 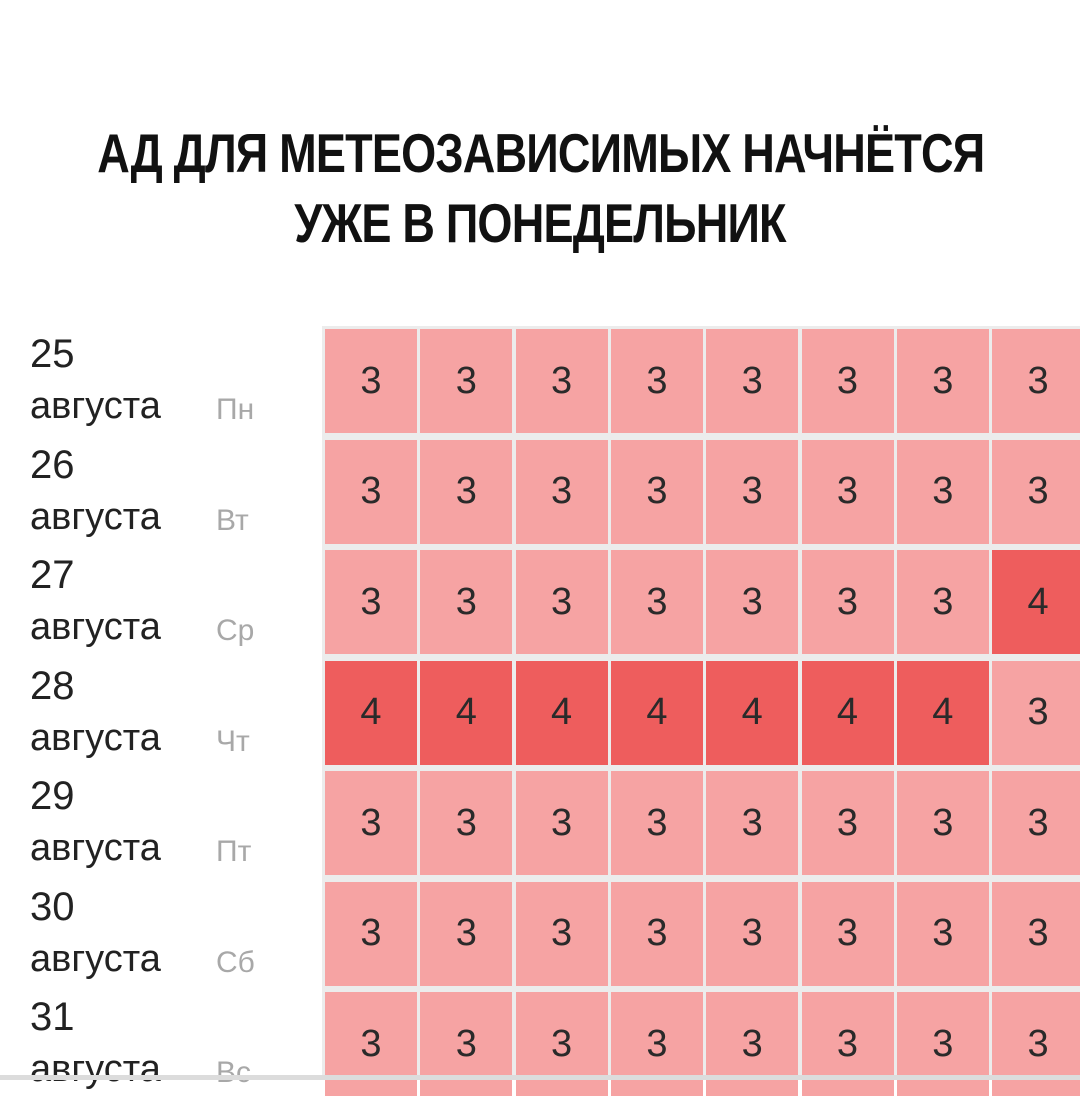 I want to click on day-label: 27 августа Ср, so click(x=175, y=604).